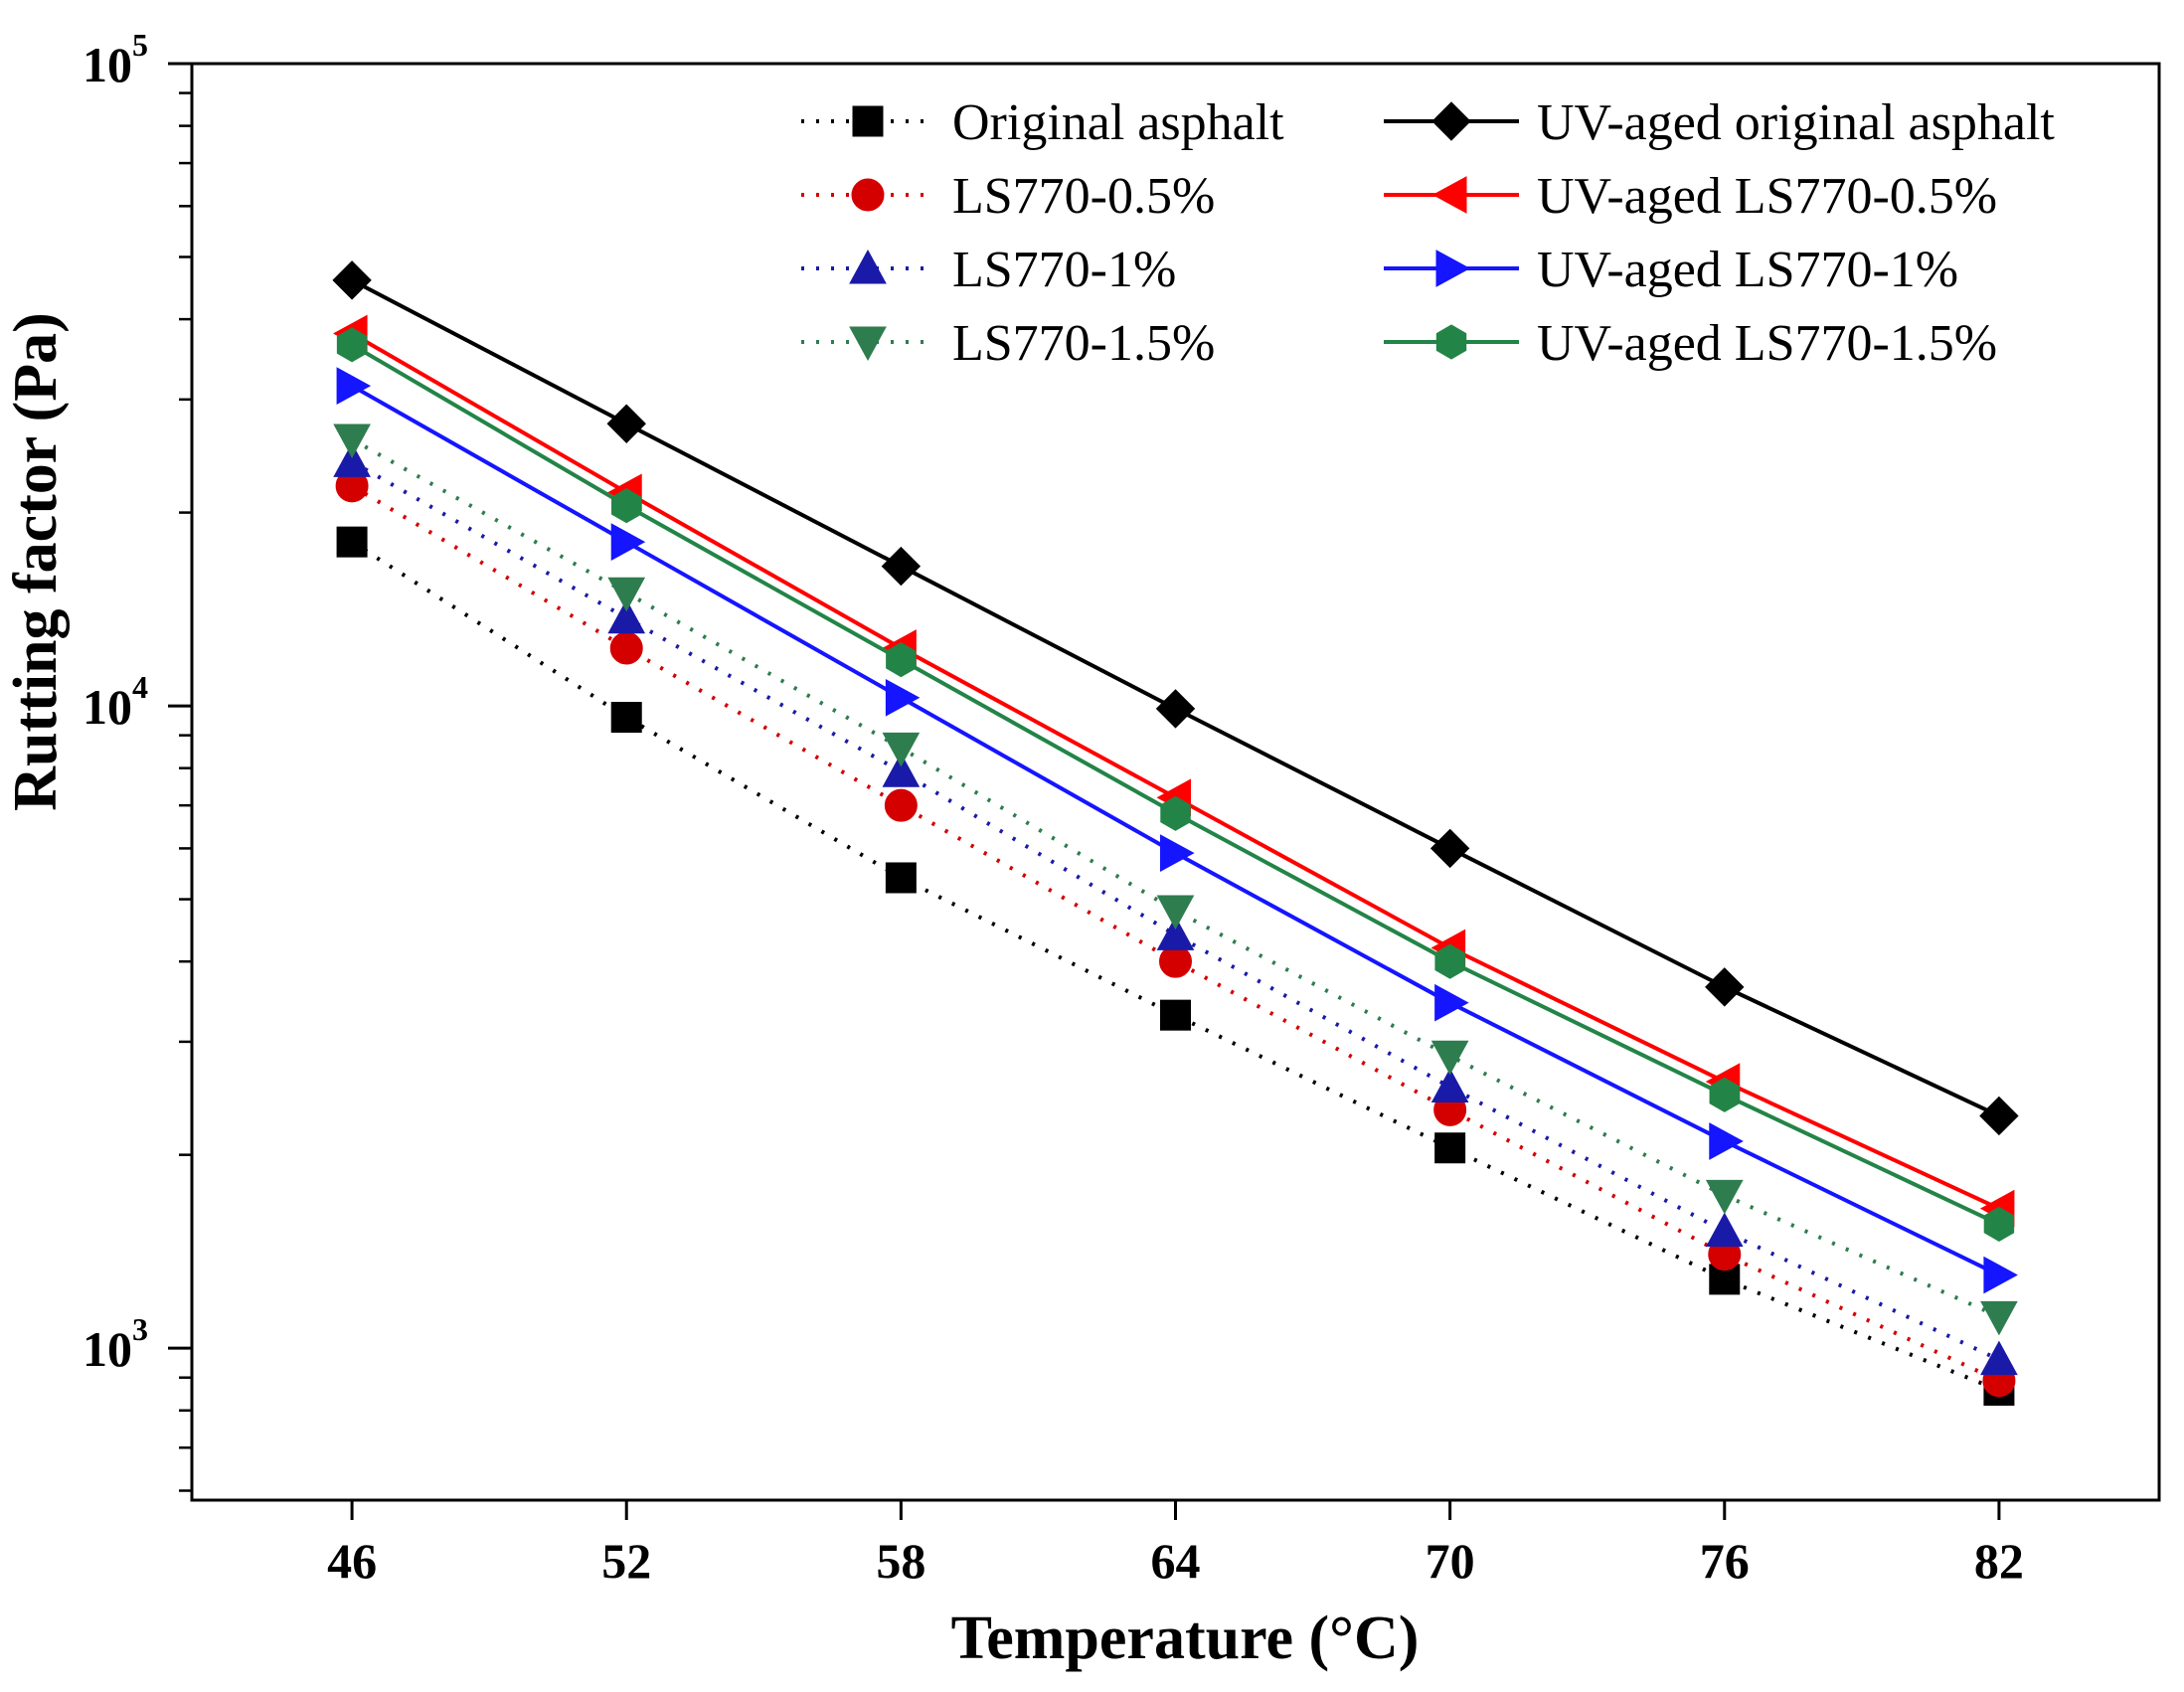 This screenshot has height=1692, width=2184. Describe the element at coordinates (352, 1561) in the screenshot. I see `x-tick-label: 46` at that location.